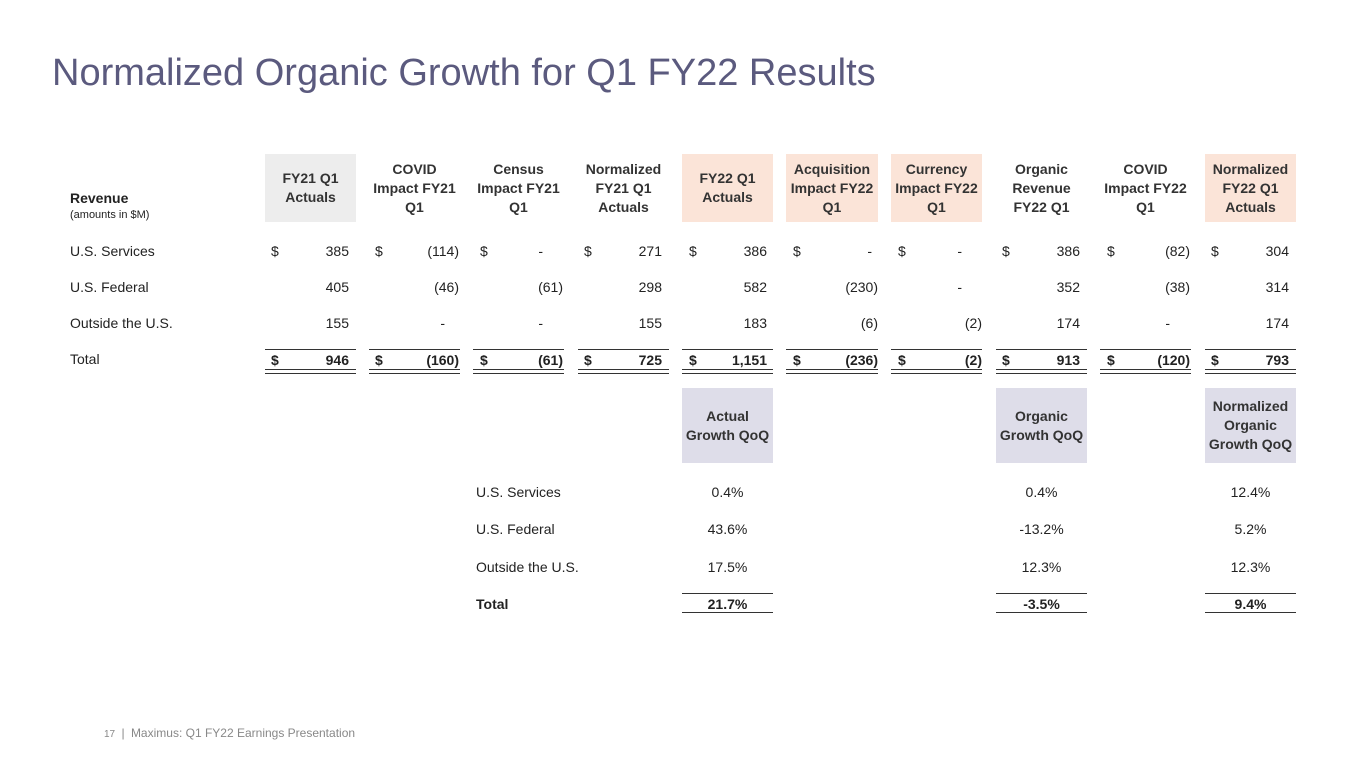 The image size is (1365, 768). Describe the element at coordinates (337, 360) in the screenshot. I see `table-cell-total: 946` at that location.